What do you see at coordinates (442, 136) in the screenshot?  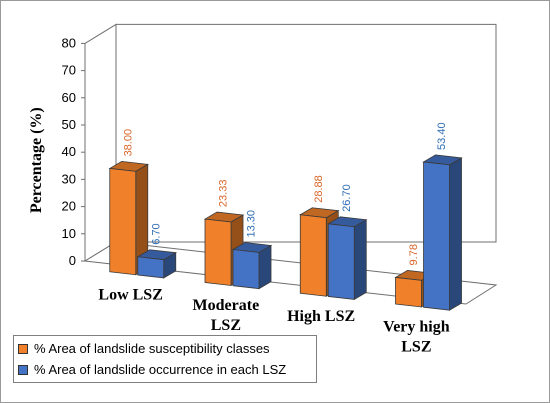 I see `data-label: 53.40` at bounding box center [442, 136].